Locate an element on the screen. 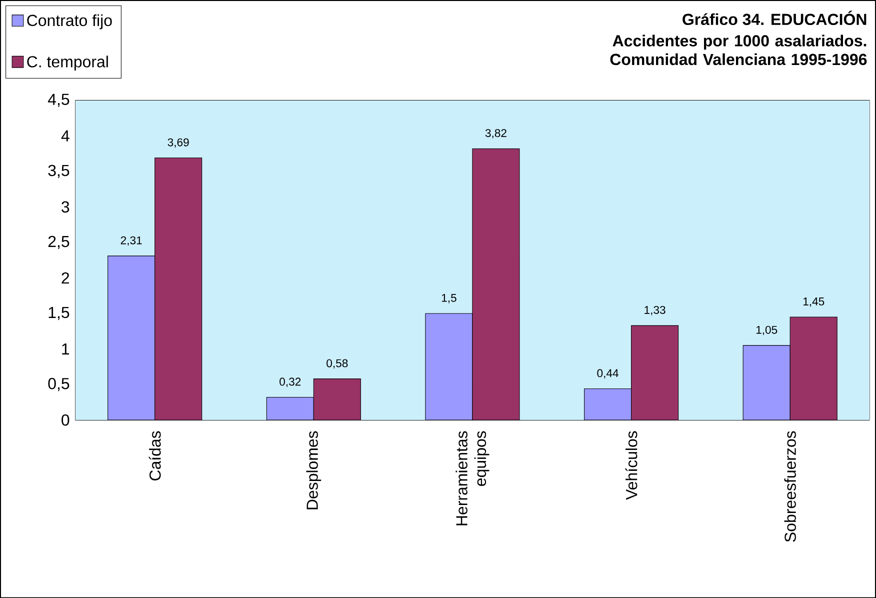 The width and height of the screenshot is (876, 598). data-label: 0,32 is located at coordinates (290, 382).